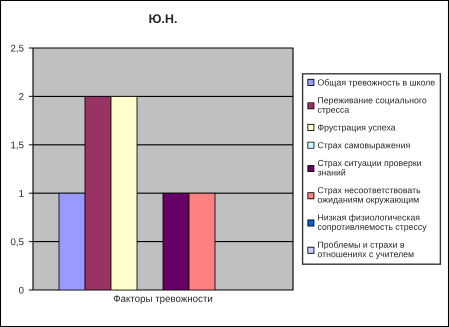 The height and width of the screenshot is (327, 449). Describe the element at coordinates (163, 299) in the screenshot. I see `x-tick-label: Факторы тревожности` at that location.